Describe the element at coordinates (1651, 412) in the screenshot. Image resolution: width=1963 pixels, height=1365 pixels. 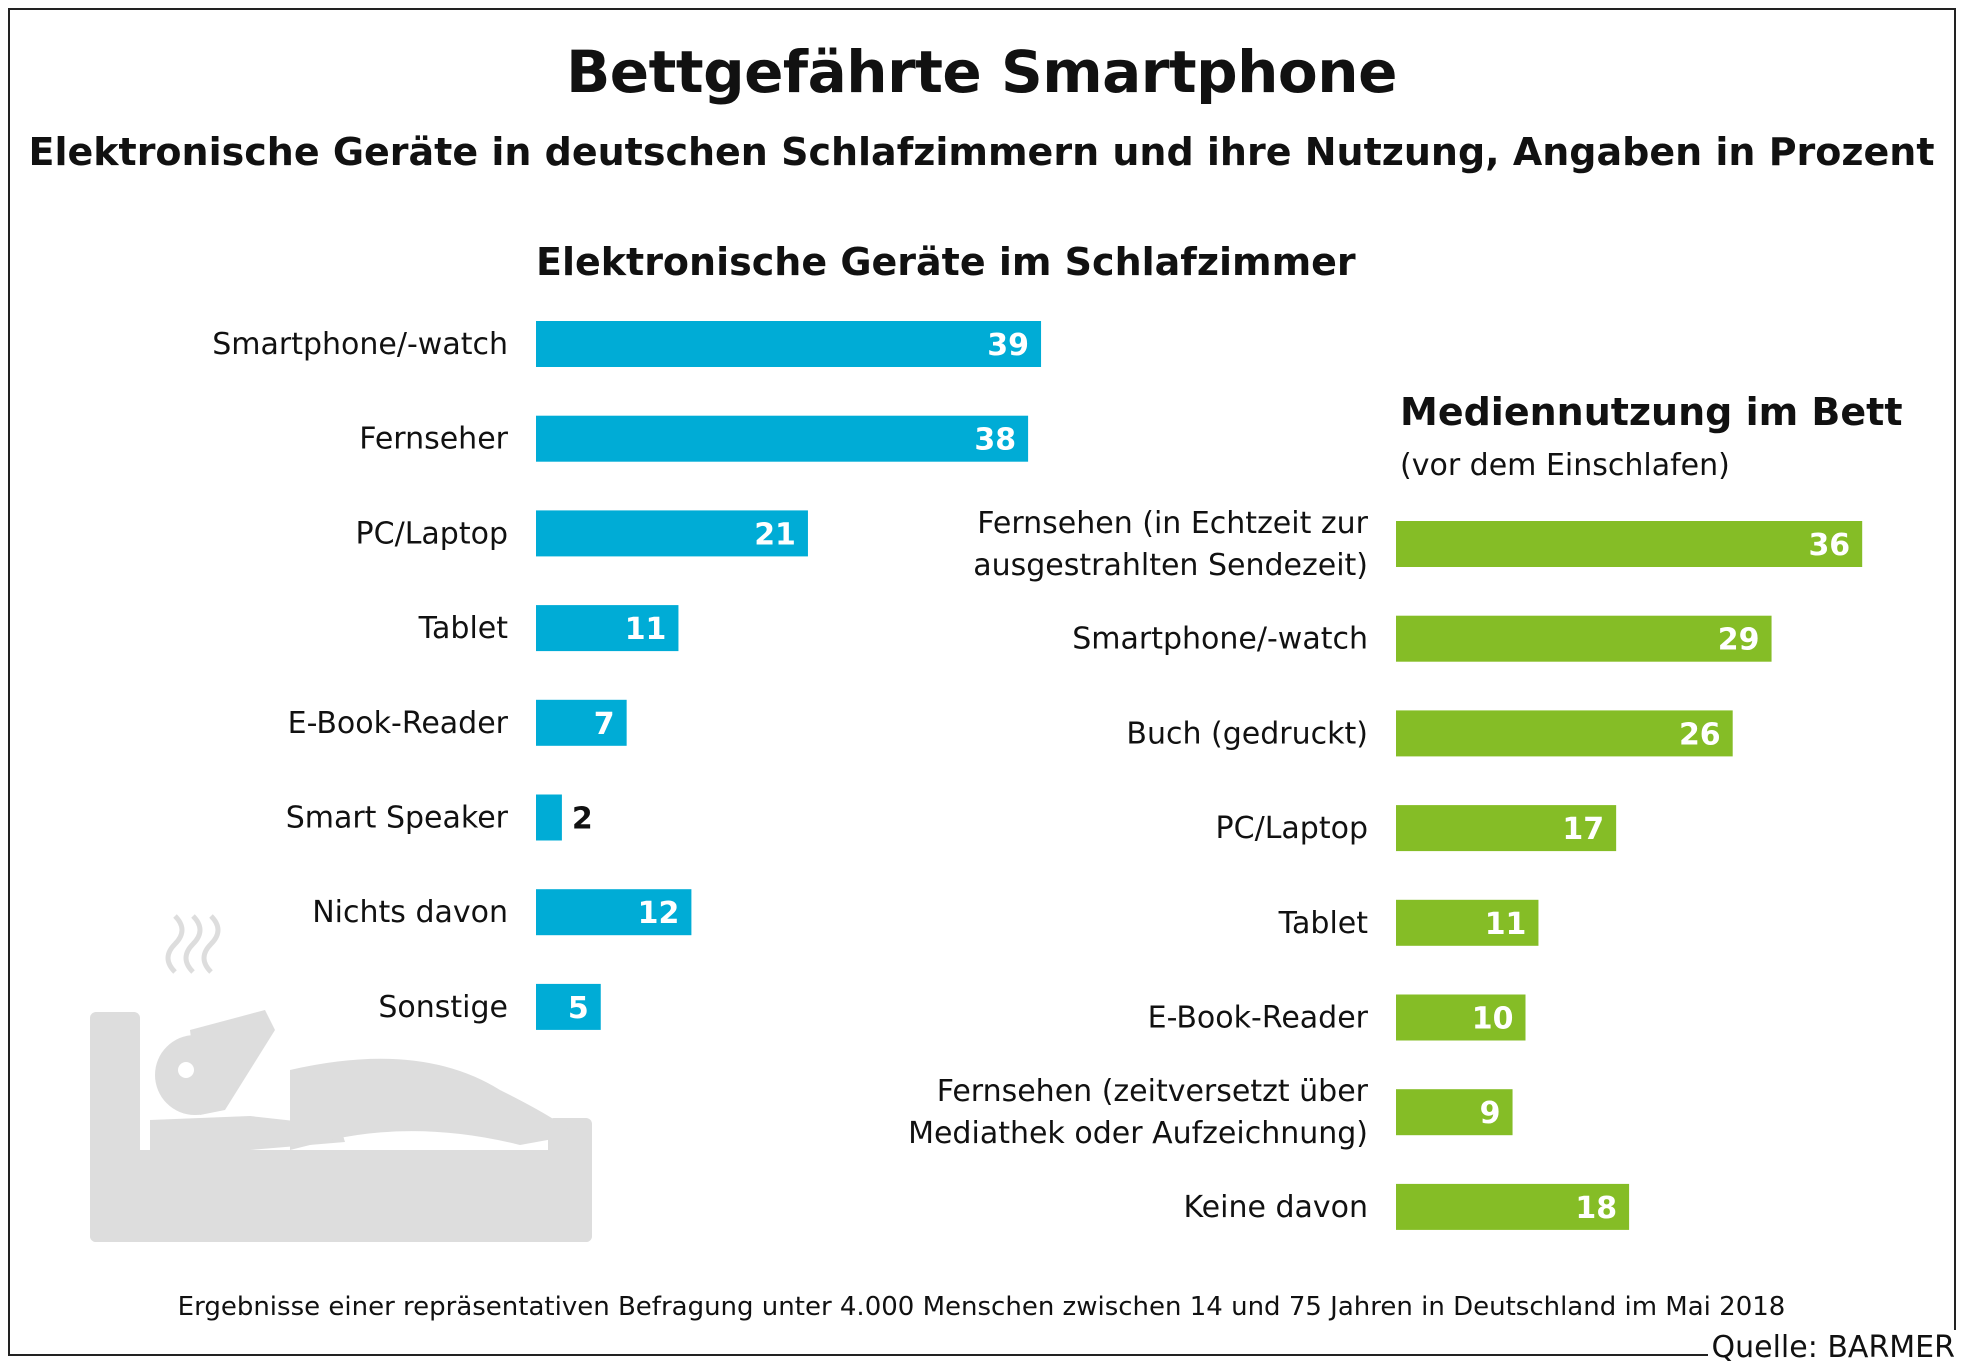
I see `right-chart-title: Mediennutzung im Bett` at that location.